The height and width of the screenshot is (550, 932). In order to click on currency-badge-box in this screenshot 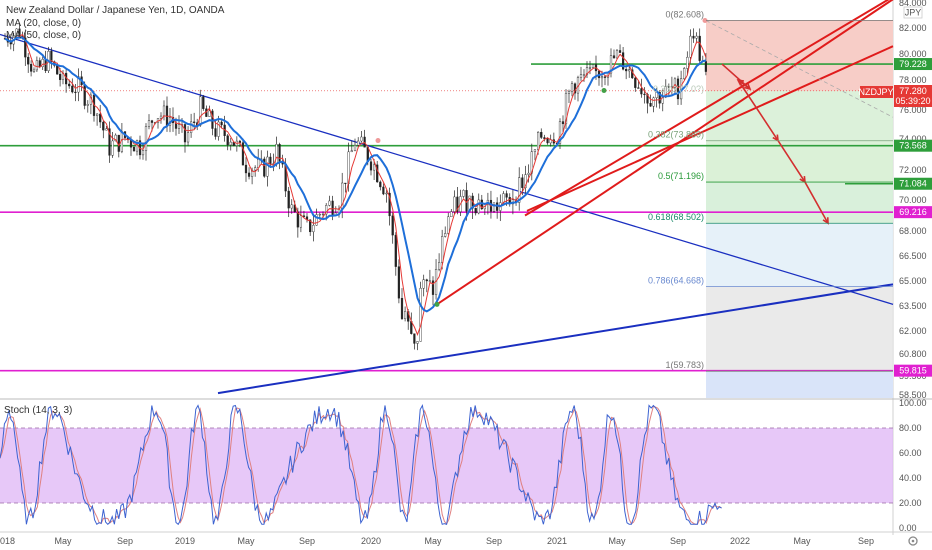, I will do `click(913, 12)`.